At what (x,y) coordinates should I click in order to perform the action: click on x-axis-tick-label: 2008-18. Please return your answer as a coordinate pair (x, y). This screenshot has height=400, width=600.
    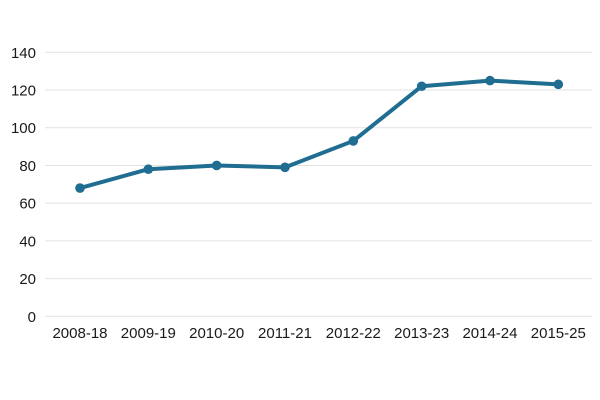
    Looking at the image, I should click on (79, 333).